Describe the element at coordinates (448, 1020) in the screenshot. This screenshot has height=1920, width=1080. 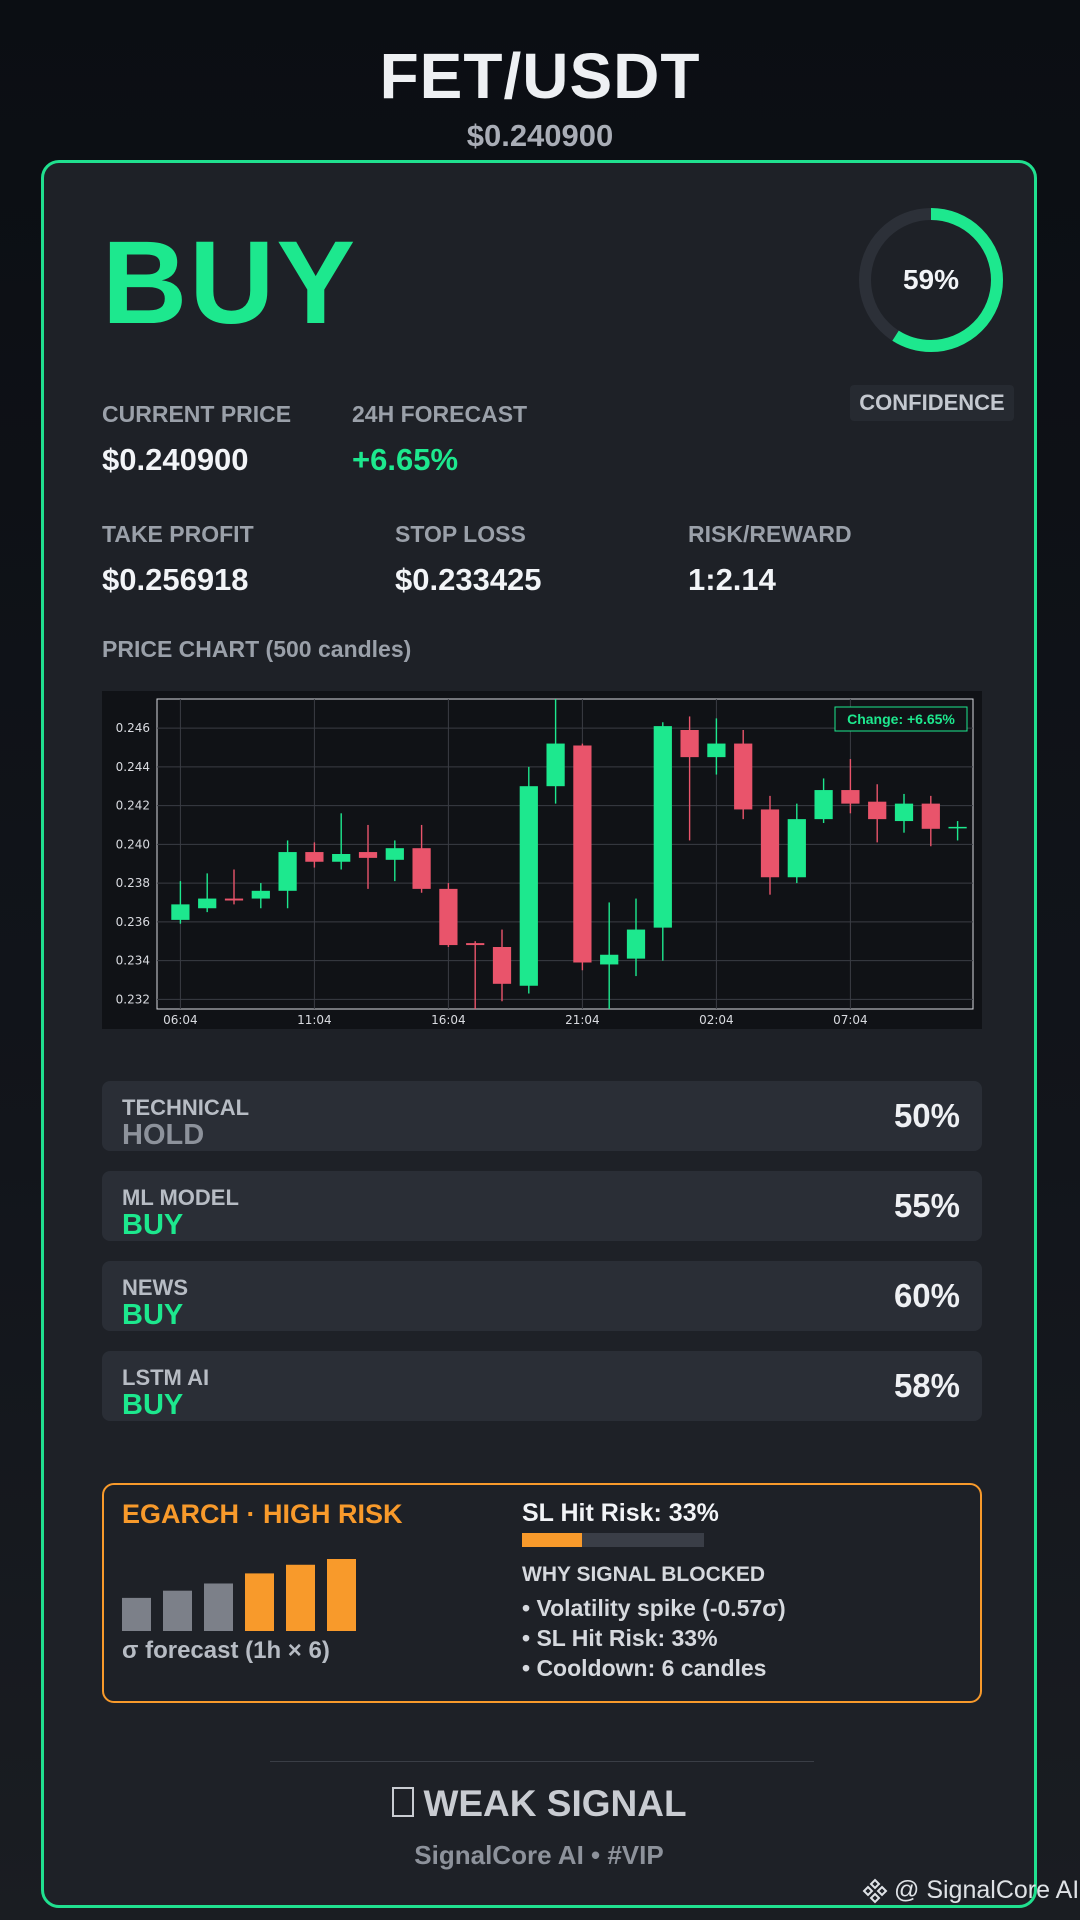
I see `x-tick-label: 16:04` at that location.